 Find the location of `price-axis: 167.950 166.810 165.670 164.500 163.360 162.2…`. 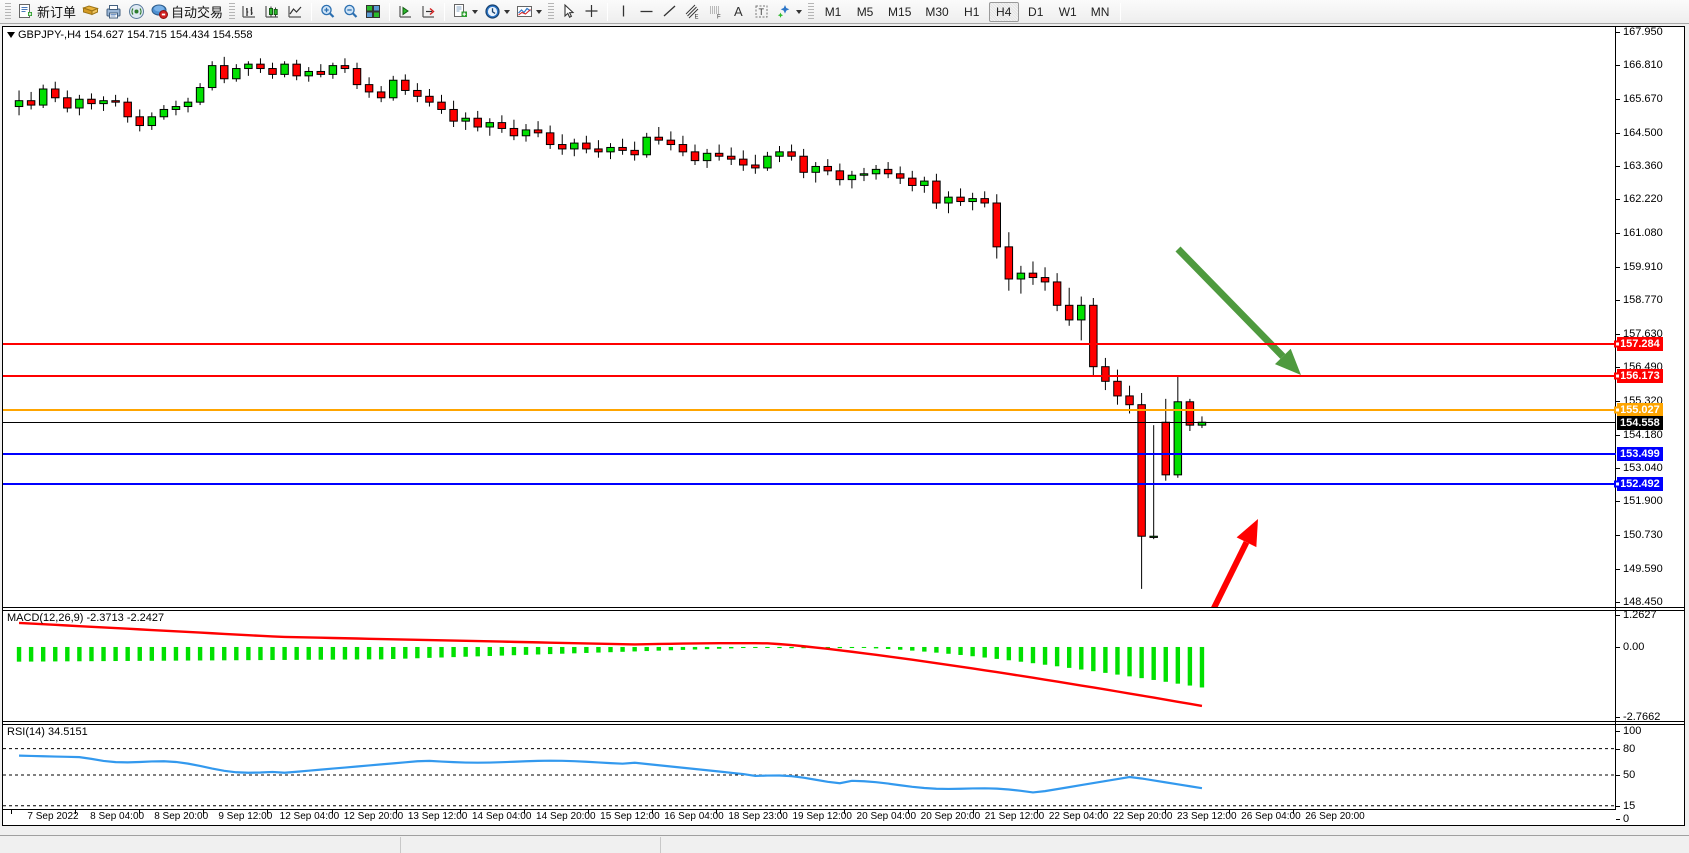

price-axis: 167.950 166.810 165.670 164.500 163.360 162.2… is located at coordinates (1650, 425).